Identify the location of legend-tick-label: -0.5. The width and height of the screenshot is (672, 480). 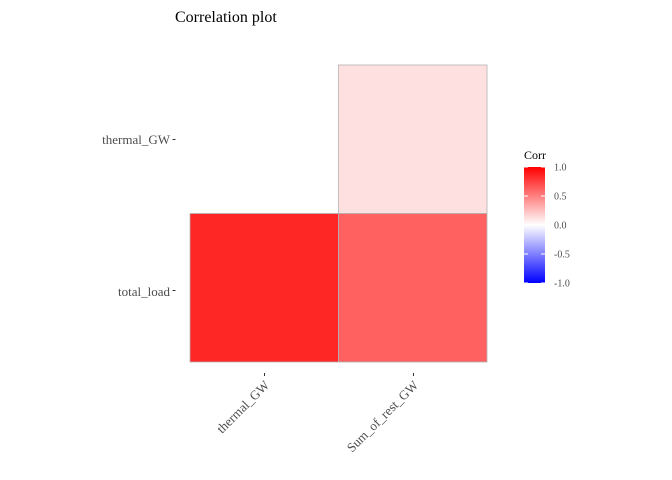
(562, 255).